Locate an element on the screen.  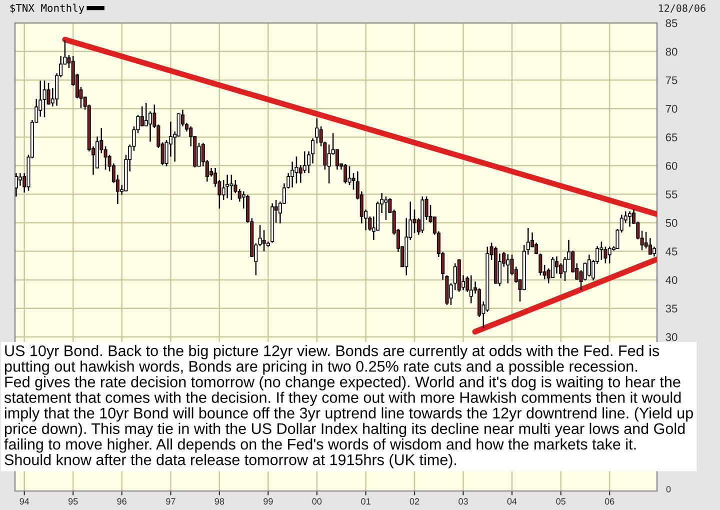
x-tick-label: 96 is located at coordinates (121, 501).